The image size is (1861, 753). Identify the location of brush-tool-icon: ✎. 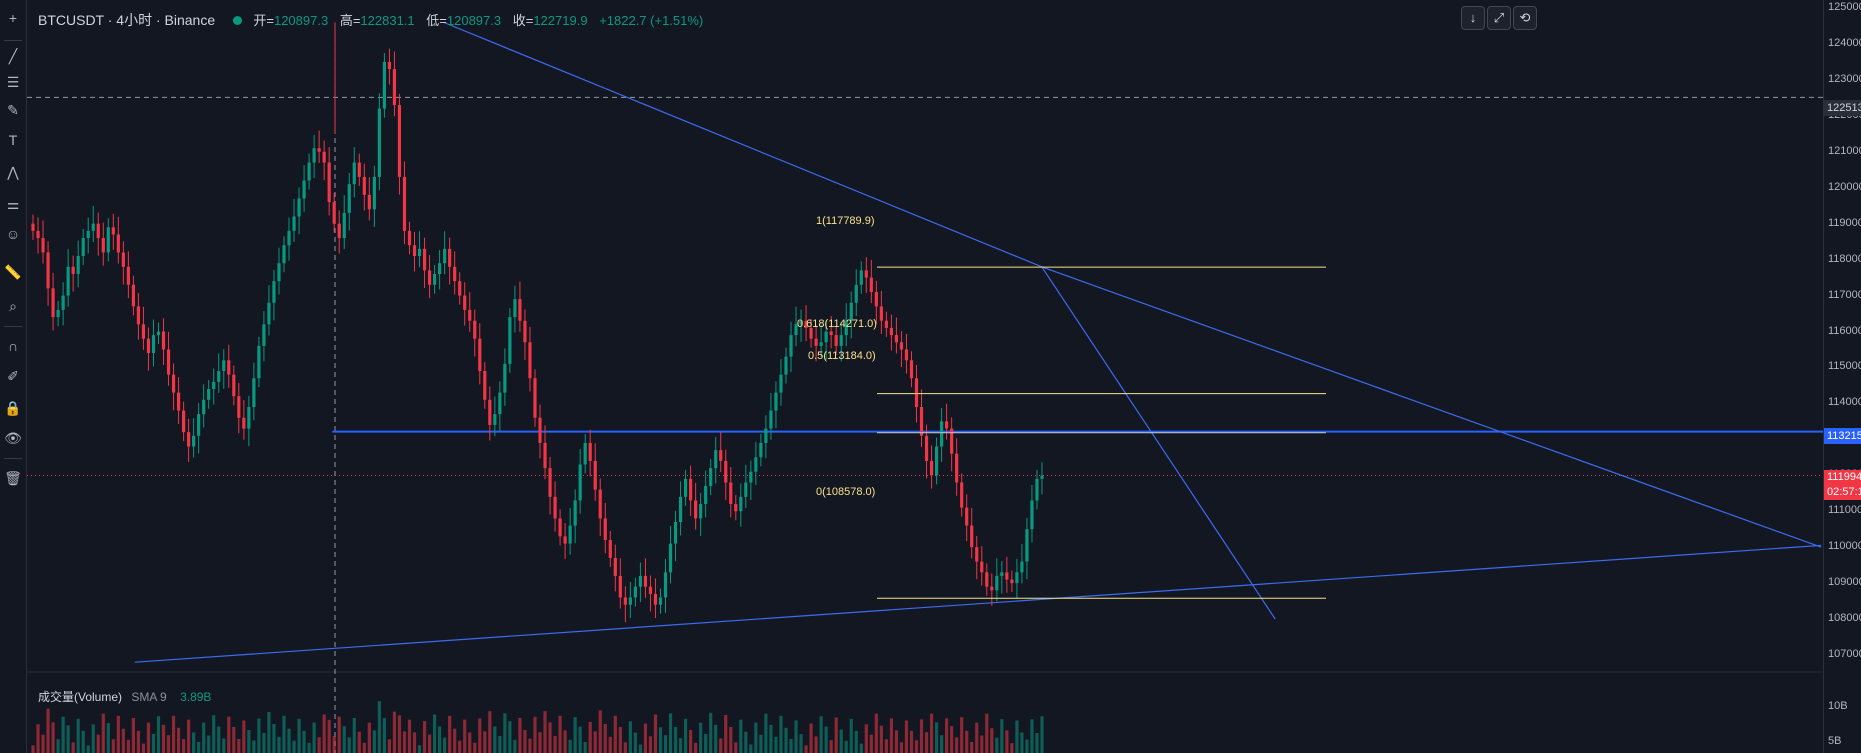
(13, 110).